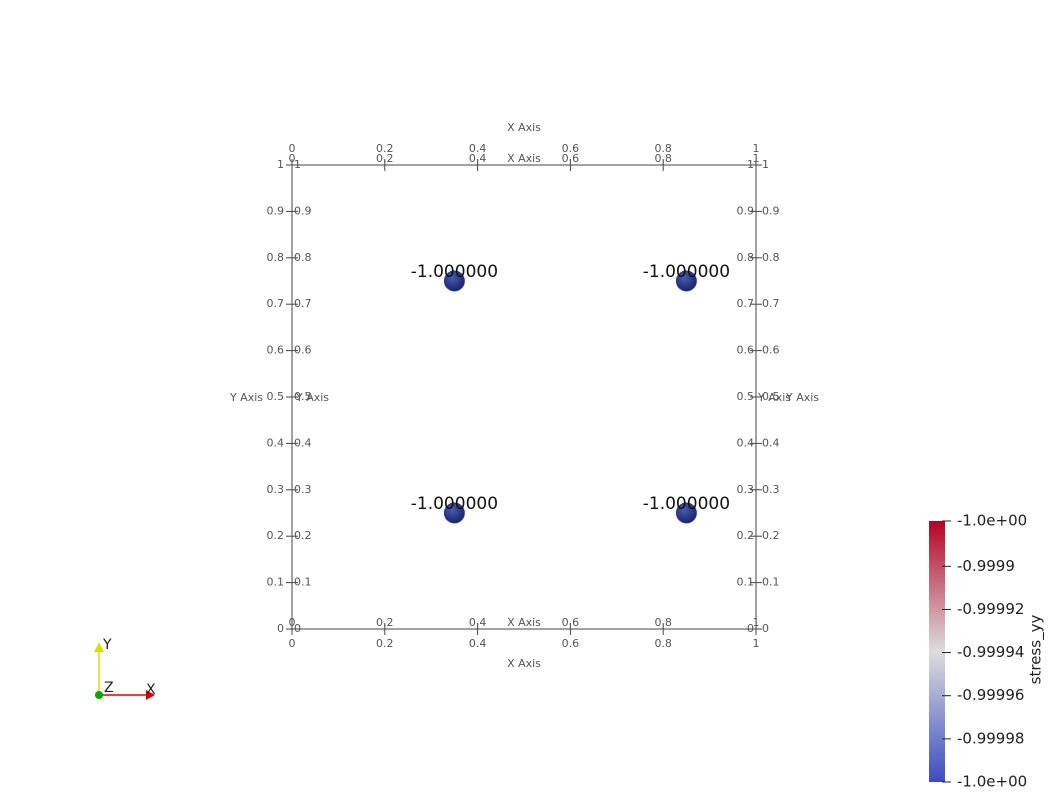 The width and height of the screenshot is (1049, 795). What do you see at coordinates (990, 738) in the screenshot?
I see `colorbar-tick-label: -0.99998` at bounding box center [990, 738].